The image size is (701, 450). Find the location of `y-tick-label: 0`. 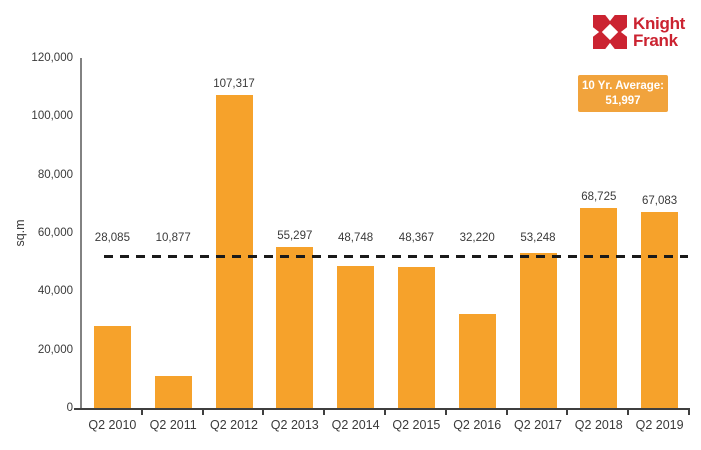

y-tick-label: 0 is located at coordinates (69, 408).